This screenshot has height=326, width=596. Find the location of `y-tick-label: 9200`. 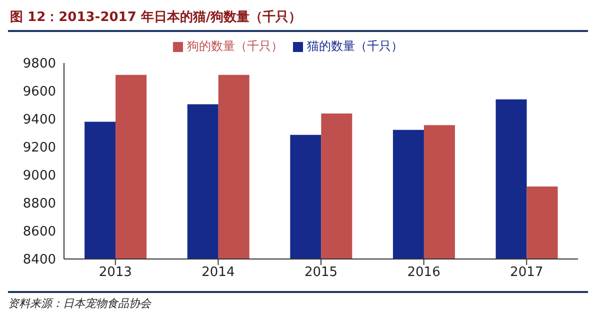

y-tick-label: 9200 is located at coordinates (39, 148).